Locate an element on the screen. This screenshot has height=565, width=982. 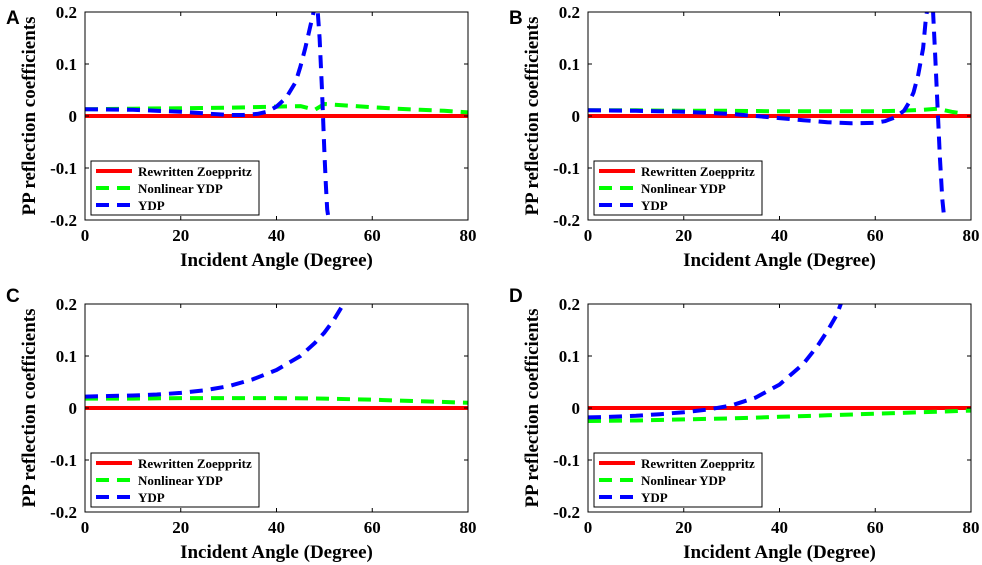
panel-letter: C is located at coordinates (13, 296).